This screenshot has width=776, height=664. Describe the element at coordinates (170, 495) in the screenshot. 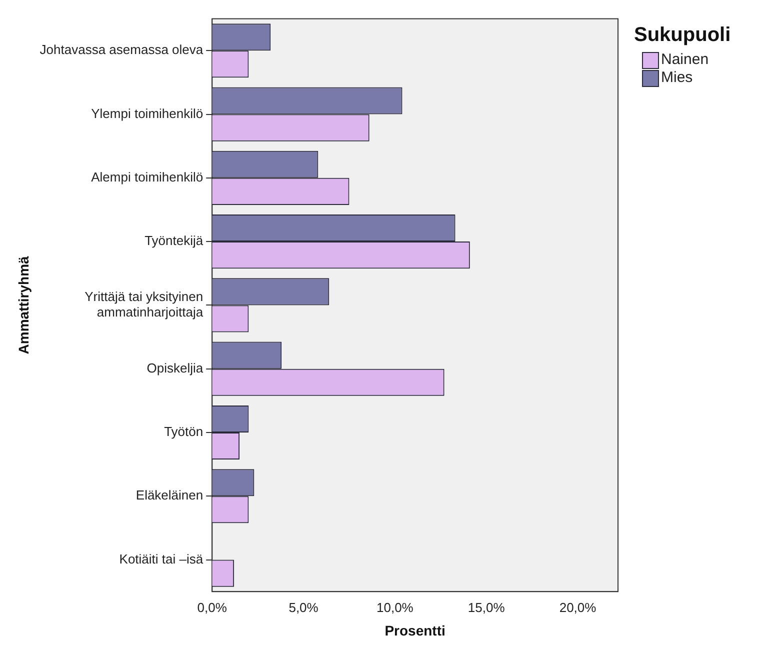

I see `y-tick-label: Eläkeläinen` at that location.